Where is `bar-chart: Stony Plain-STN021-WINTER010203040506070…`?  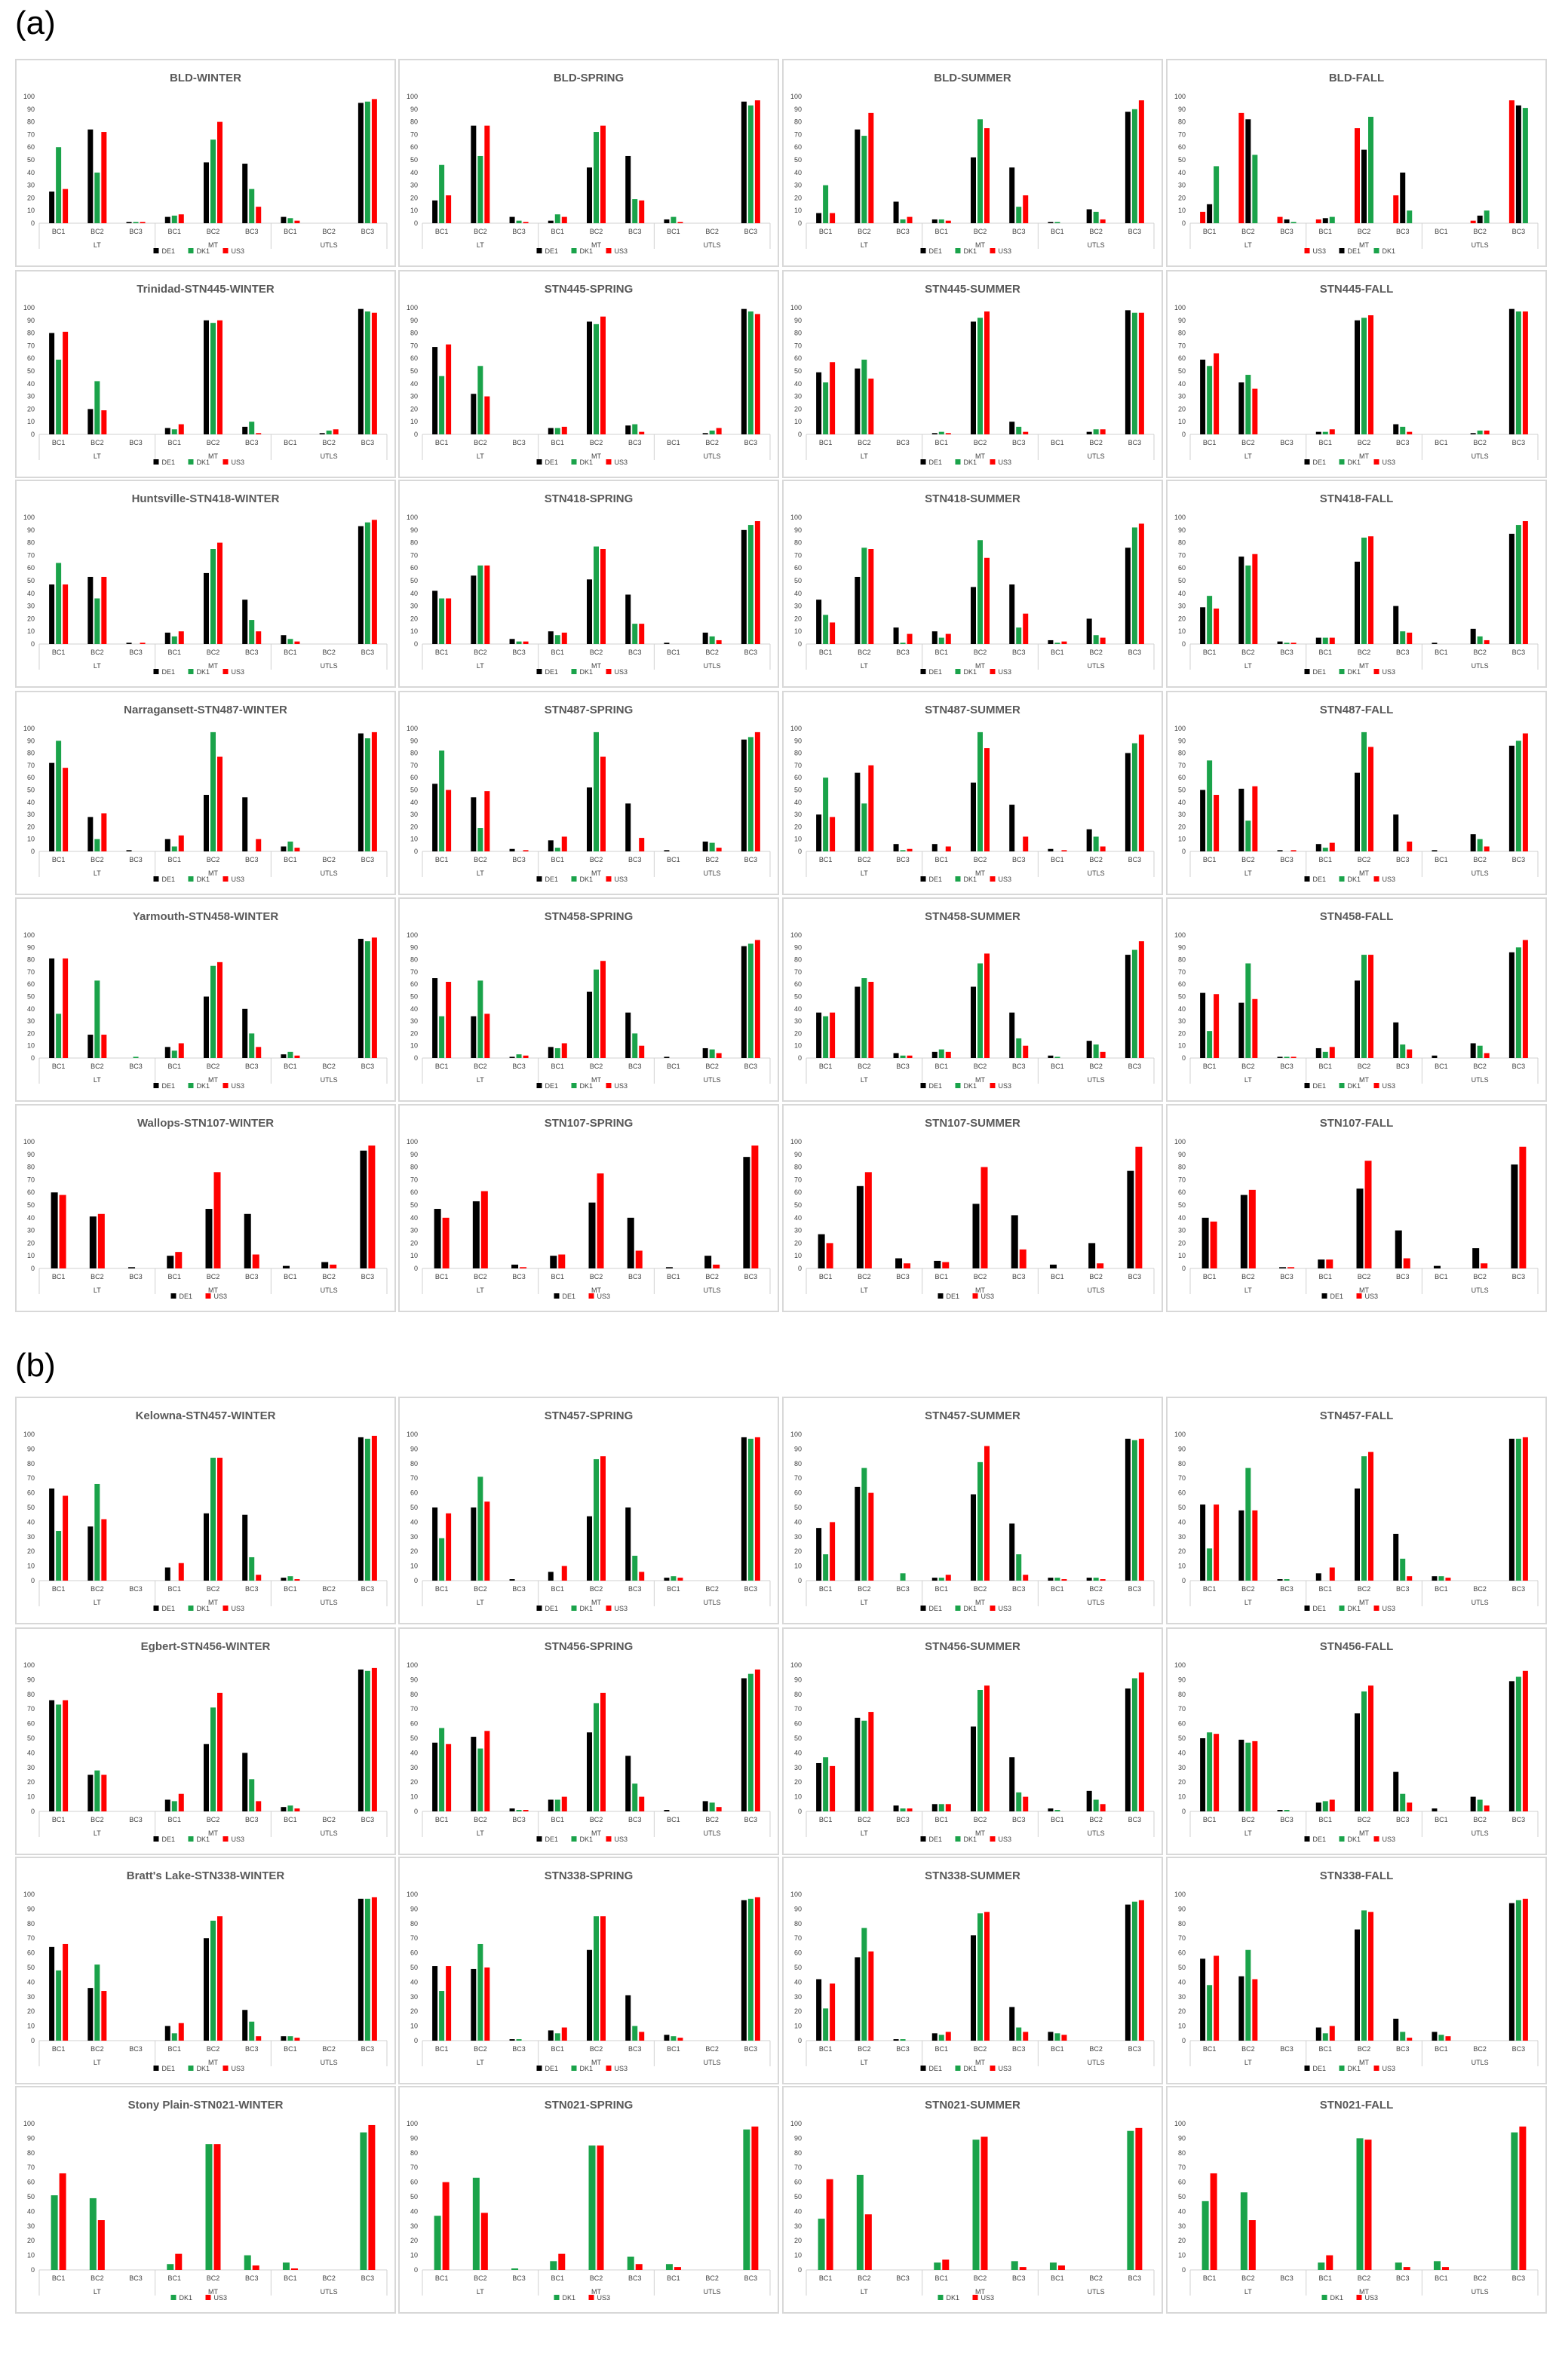
bar-chart: Stony Plain-STN021-WINTER010203040506070… is located at coordinates (205, 2200).